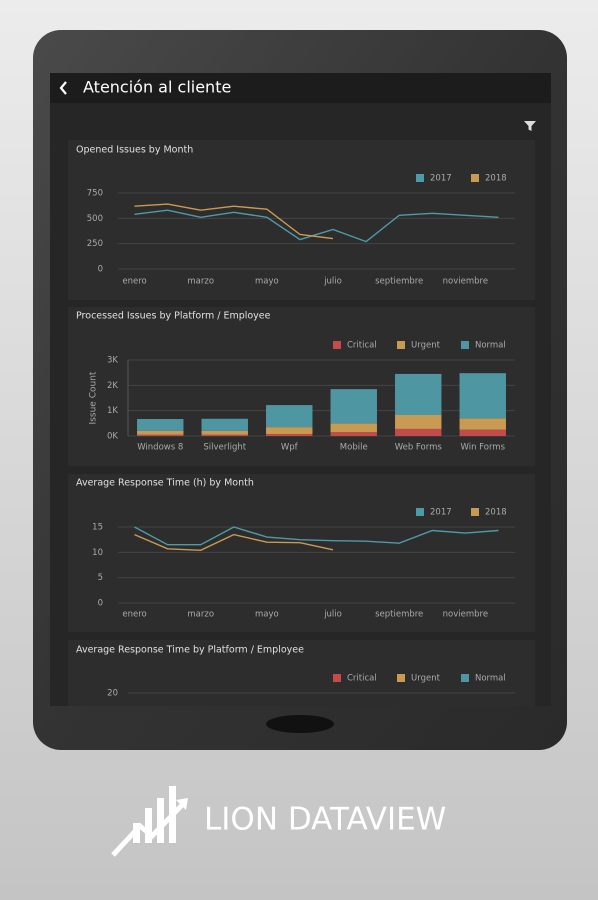 Image resolution: width=598 pixels, height=900 pixels. I want to click on brand-name: LION DATAVIEW, so click(325, 820).